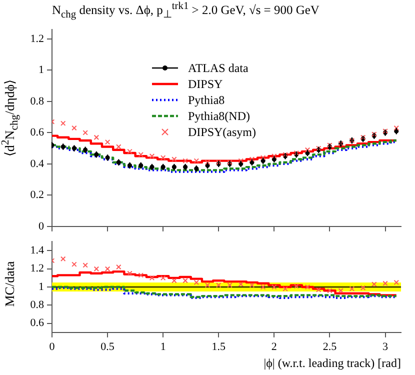 The height and width of the screenshot is (375, 415). What do you see at coordinates (219, 346) in the screenshot?
I see `x-tick-label: 1.5` at bounding box center [219, 346].